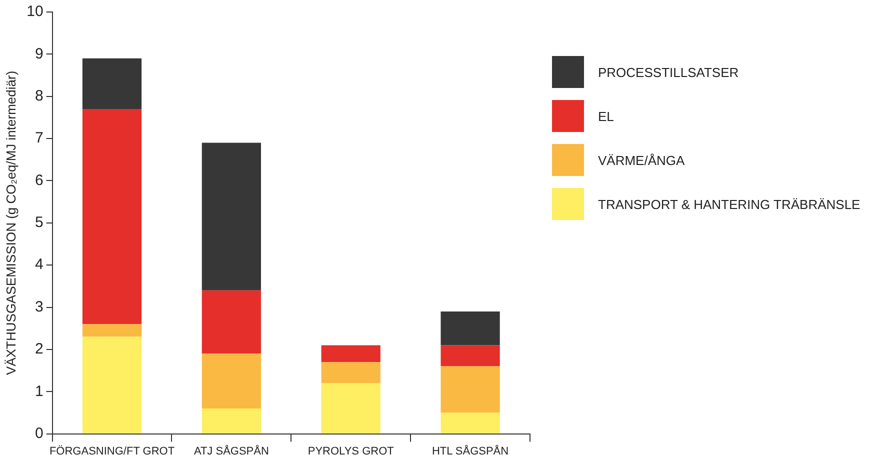 This screenshot has width=888, height=461. What do you see at coordinates (729, 204) in the screenshot?
I see `text: TRANSPORT & HANTERING TRÄBRÄNSLE` at bounding box center [729, 204].